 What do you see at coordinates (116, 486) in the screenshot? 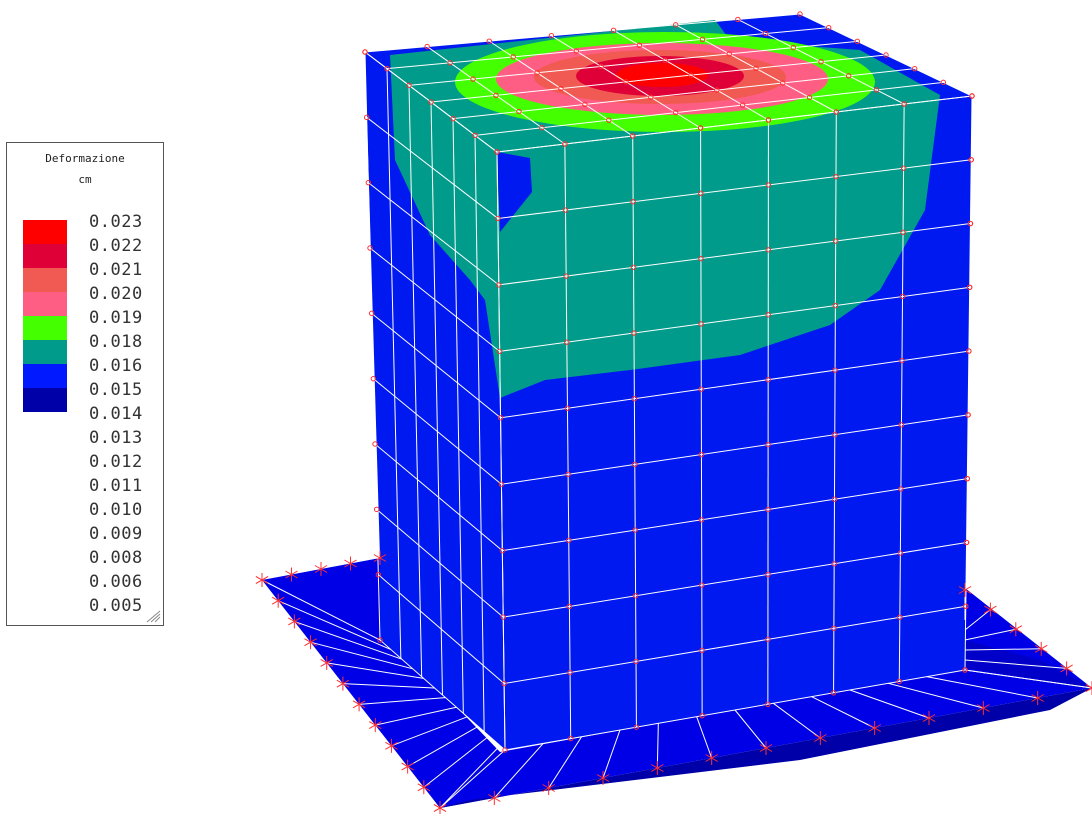
I see `legend-value: 0.011` at bounding box center [116, 486].